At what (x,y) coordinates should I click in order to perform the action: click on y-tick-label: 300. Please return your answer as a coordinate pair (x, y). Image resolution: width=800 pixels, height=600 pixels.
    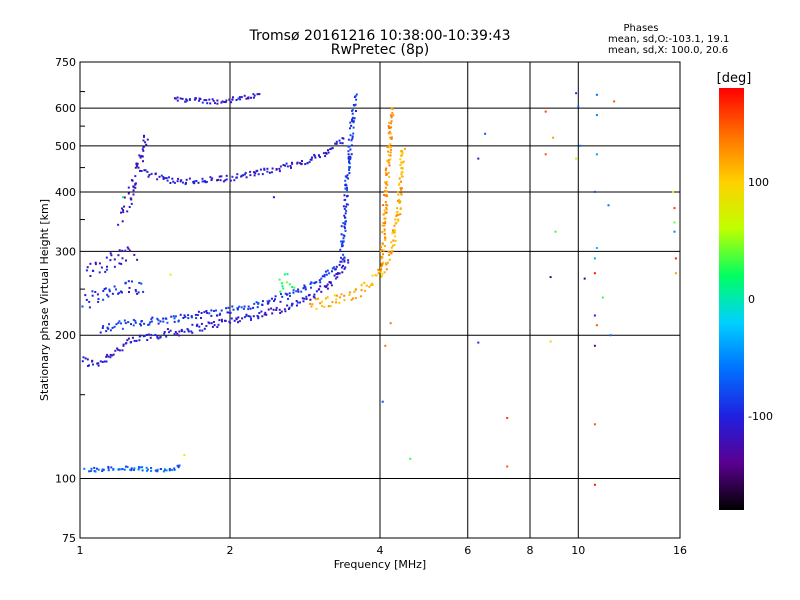
    Looking at the image, I should click on (65, 251).